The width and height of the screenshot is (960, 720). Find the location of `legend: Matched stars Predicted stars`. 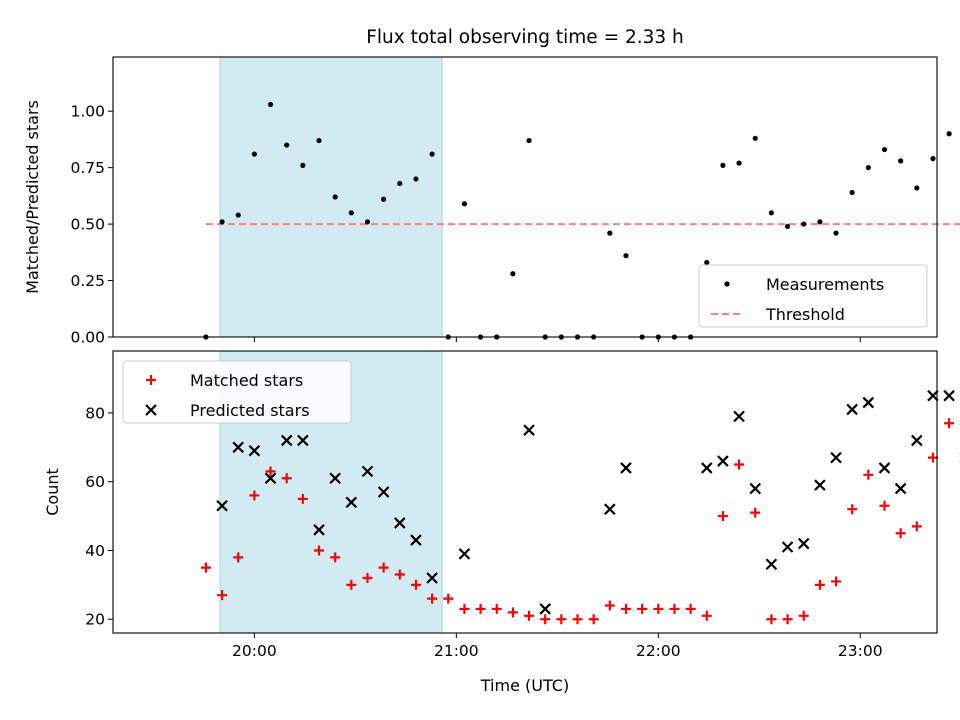

legend: Matched stars Predicted stars is located at coordinates (237, 392).